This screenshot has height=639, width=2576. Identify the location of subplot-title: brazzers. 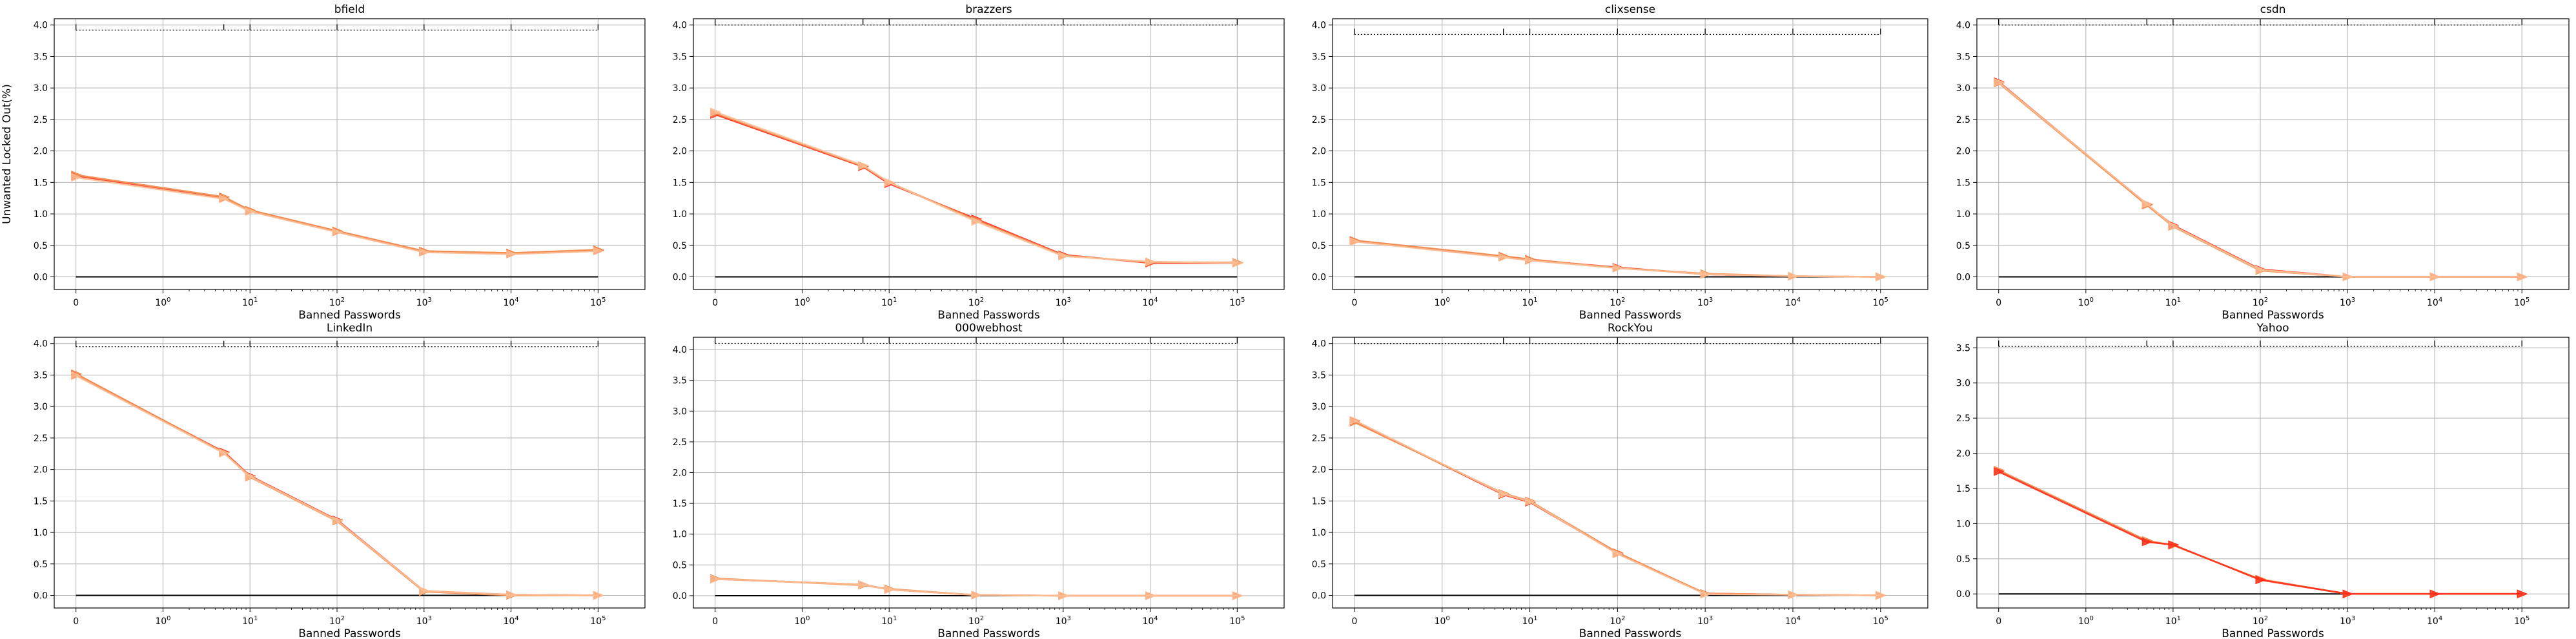
(989, 9).